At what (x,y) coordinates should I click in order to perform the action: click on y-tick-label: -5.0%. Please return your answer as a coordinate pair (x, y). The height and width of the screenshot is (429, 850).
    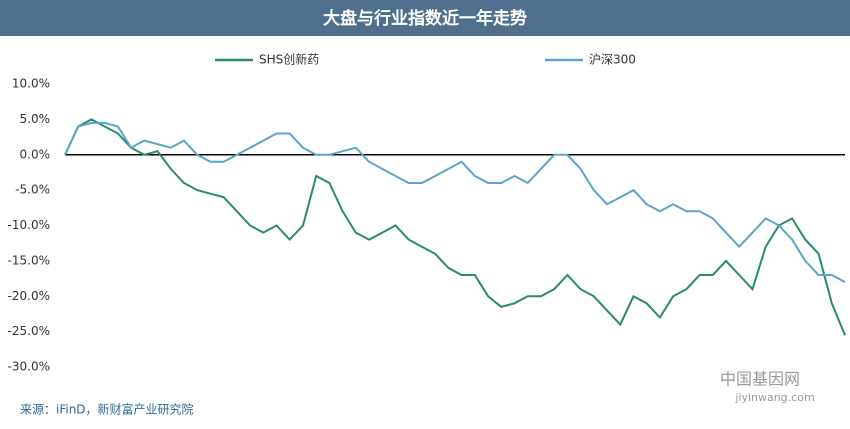
    Looking at the image, I should click on (32, 190).